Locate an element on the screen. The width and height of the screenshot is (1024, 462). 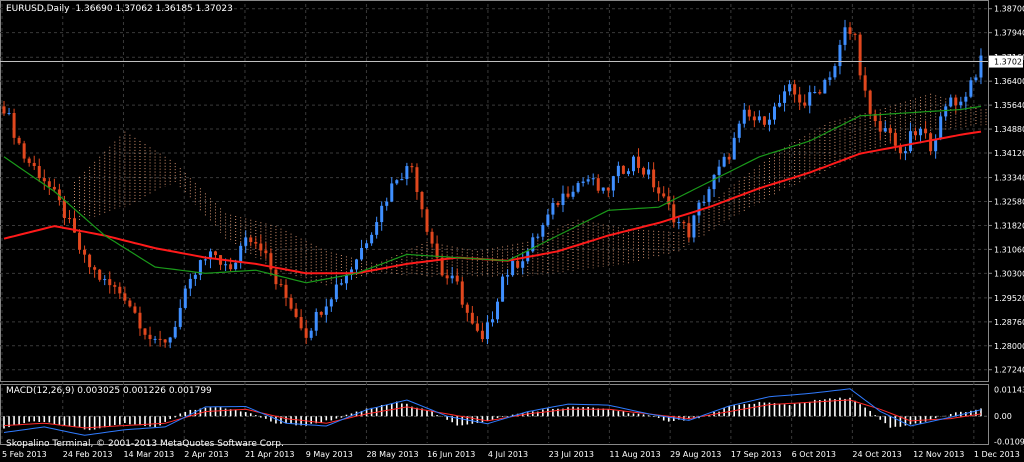
macd-signal-line is located at coordinates (492, 414).